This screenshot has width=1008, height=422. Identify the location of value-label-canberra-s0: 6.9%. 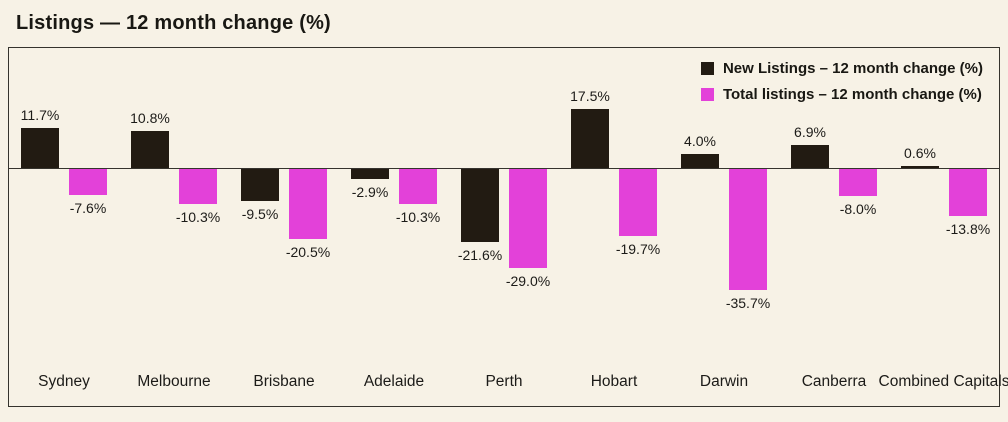
(810, 131).